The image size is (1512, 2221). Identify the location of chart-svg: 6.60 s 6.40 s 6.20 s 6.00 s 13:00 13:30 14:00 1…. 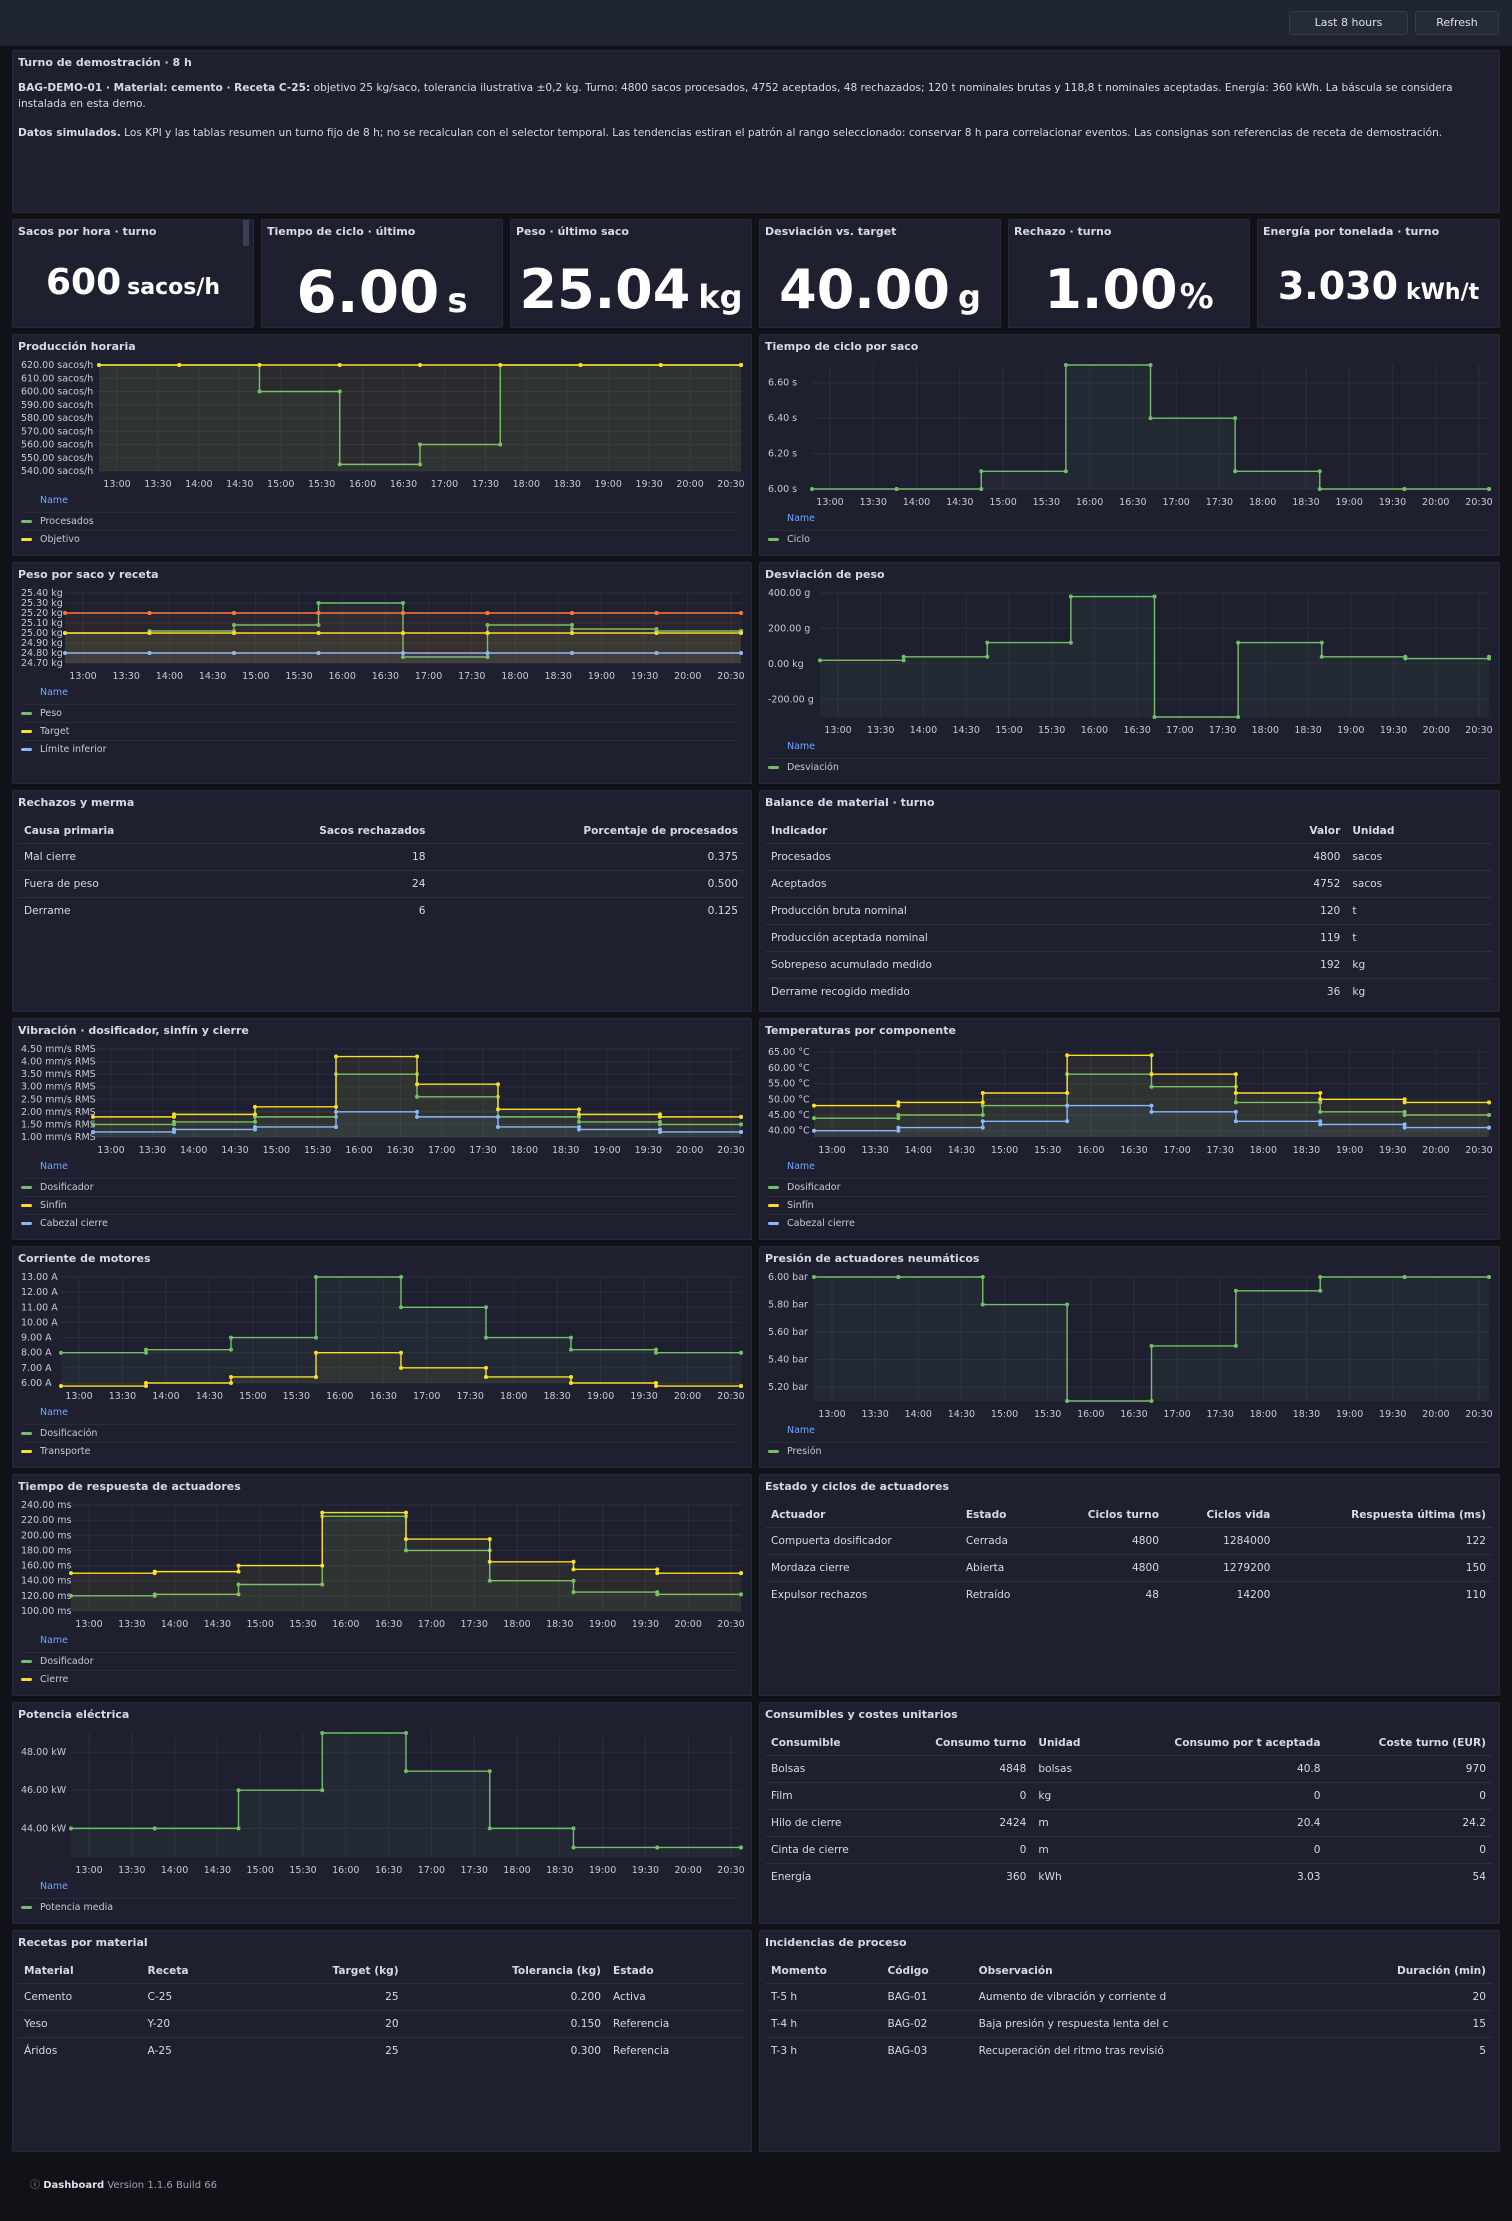
(1129, 445).